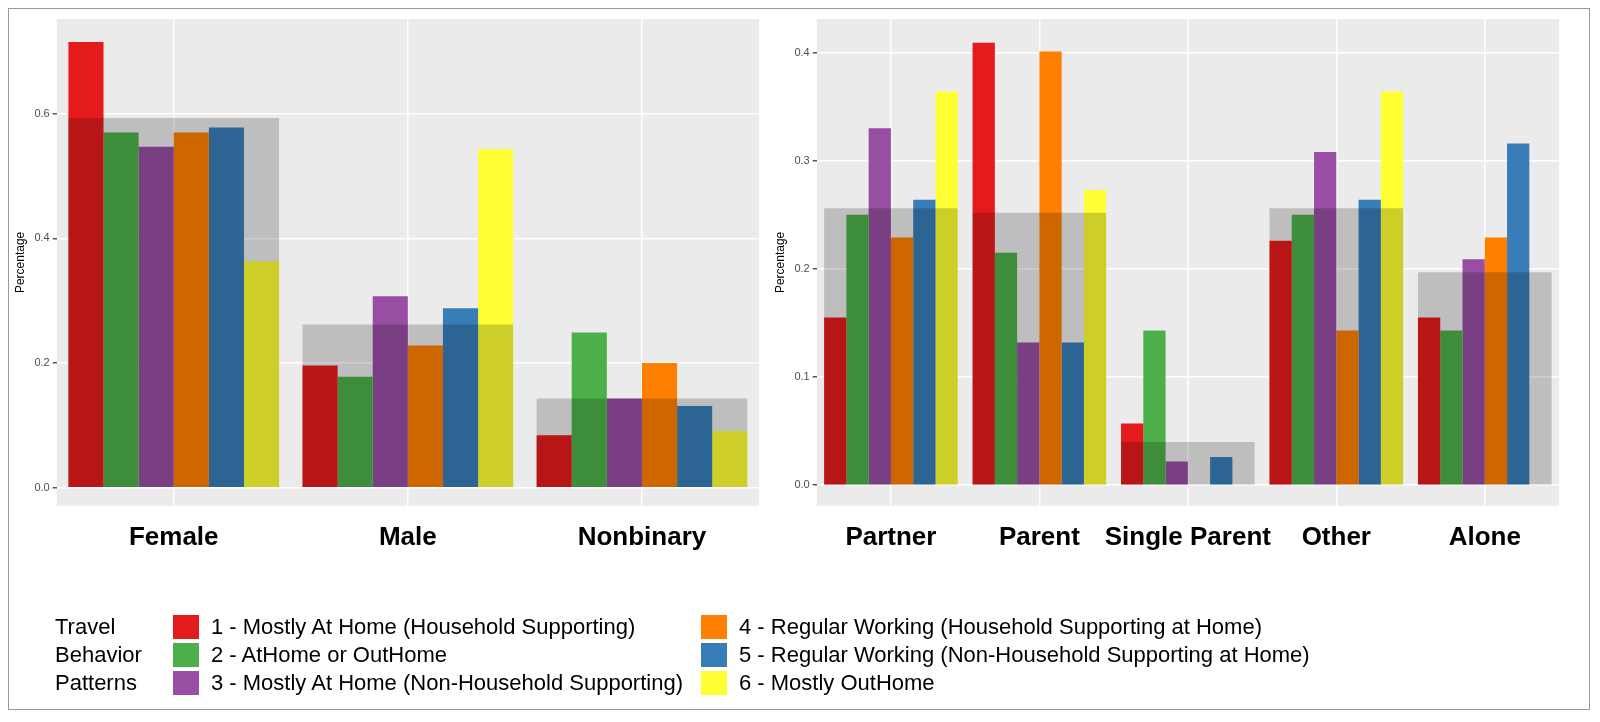 The image size is (1600, 722). I want to click on x-tick-label: Single Parent, so click(1188, 535).